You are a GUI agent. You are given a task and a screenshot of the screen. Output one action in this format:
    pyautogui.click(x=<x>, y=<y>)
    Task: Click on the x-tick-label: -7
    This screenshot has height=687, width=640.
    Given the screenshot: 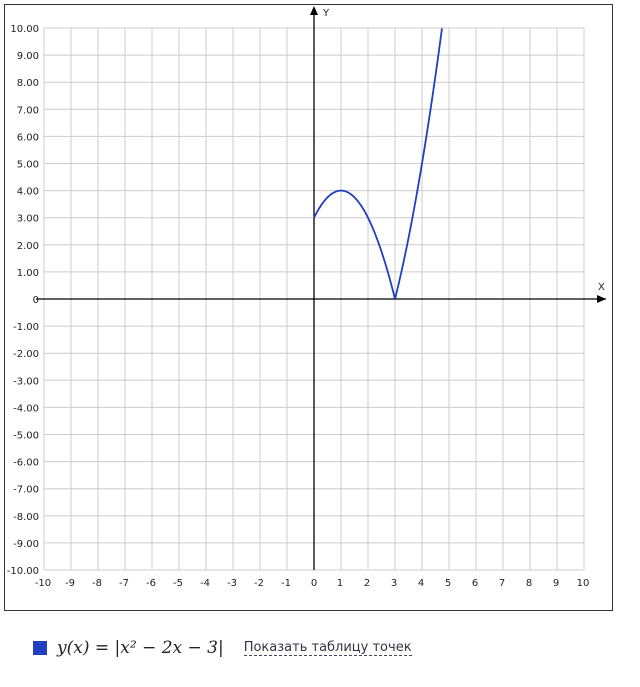 What is the action you would take?
    pyautogui.click(x=124, y=583)
    